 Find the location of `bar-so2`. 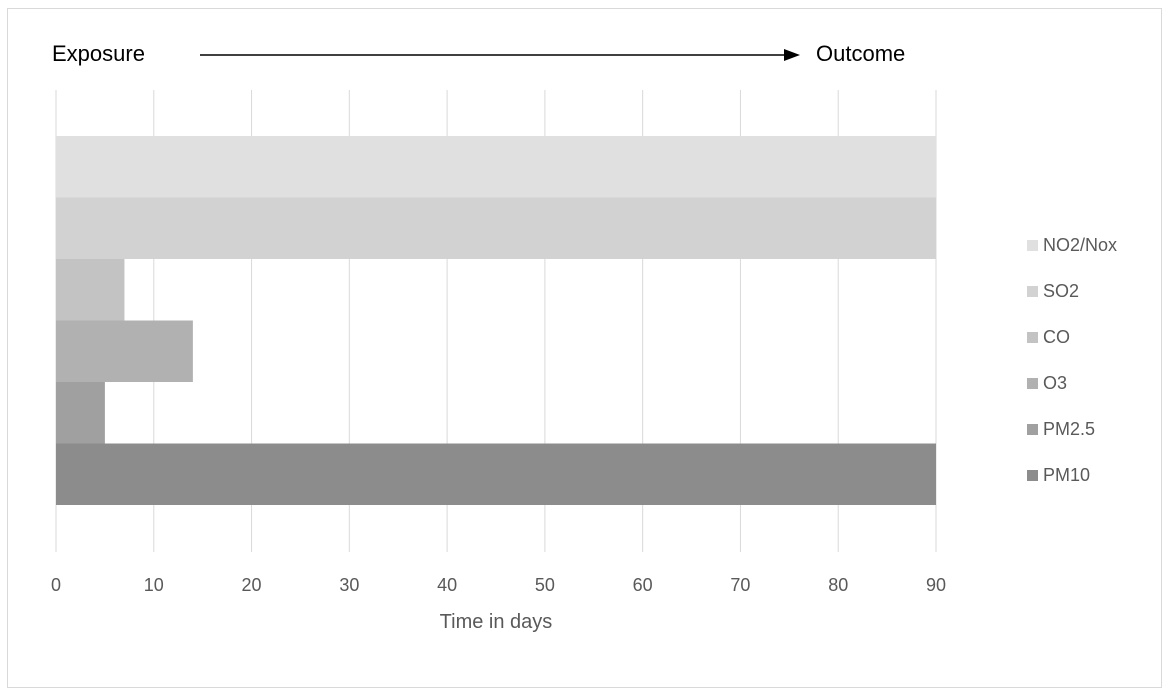

bar-so2 is located at coordinates (496, 228).